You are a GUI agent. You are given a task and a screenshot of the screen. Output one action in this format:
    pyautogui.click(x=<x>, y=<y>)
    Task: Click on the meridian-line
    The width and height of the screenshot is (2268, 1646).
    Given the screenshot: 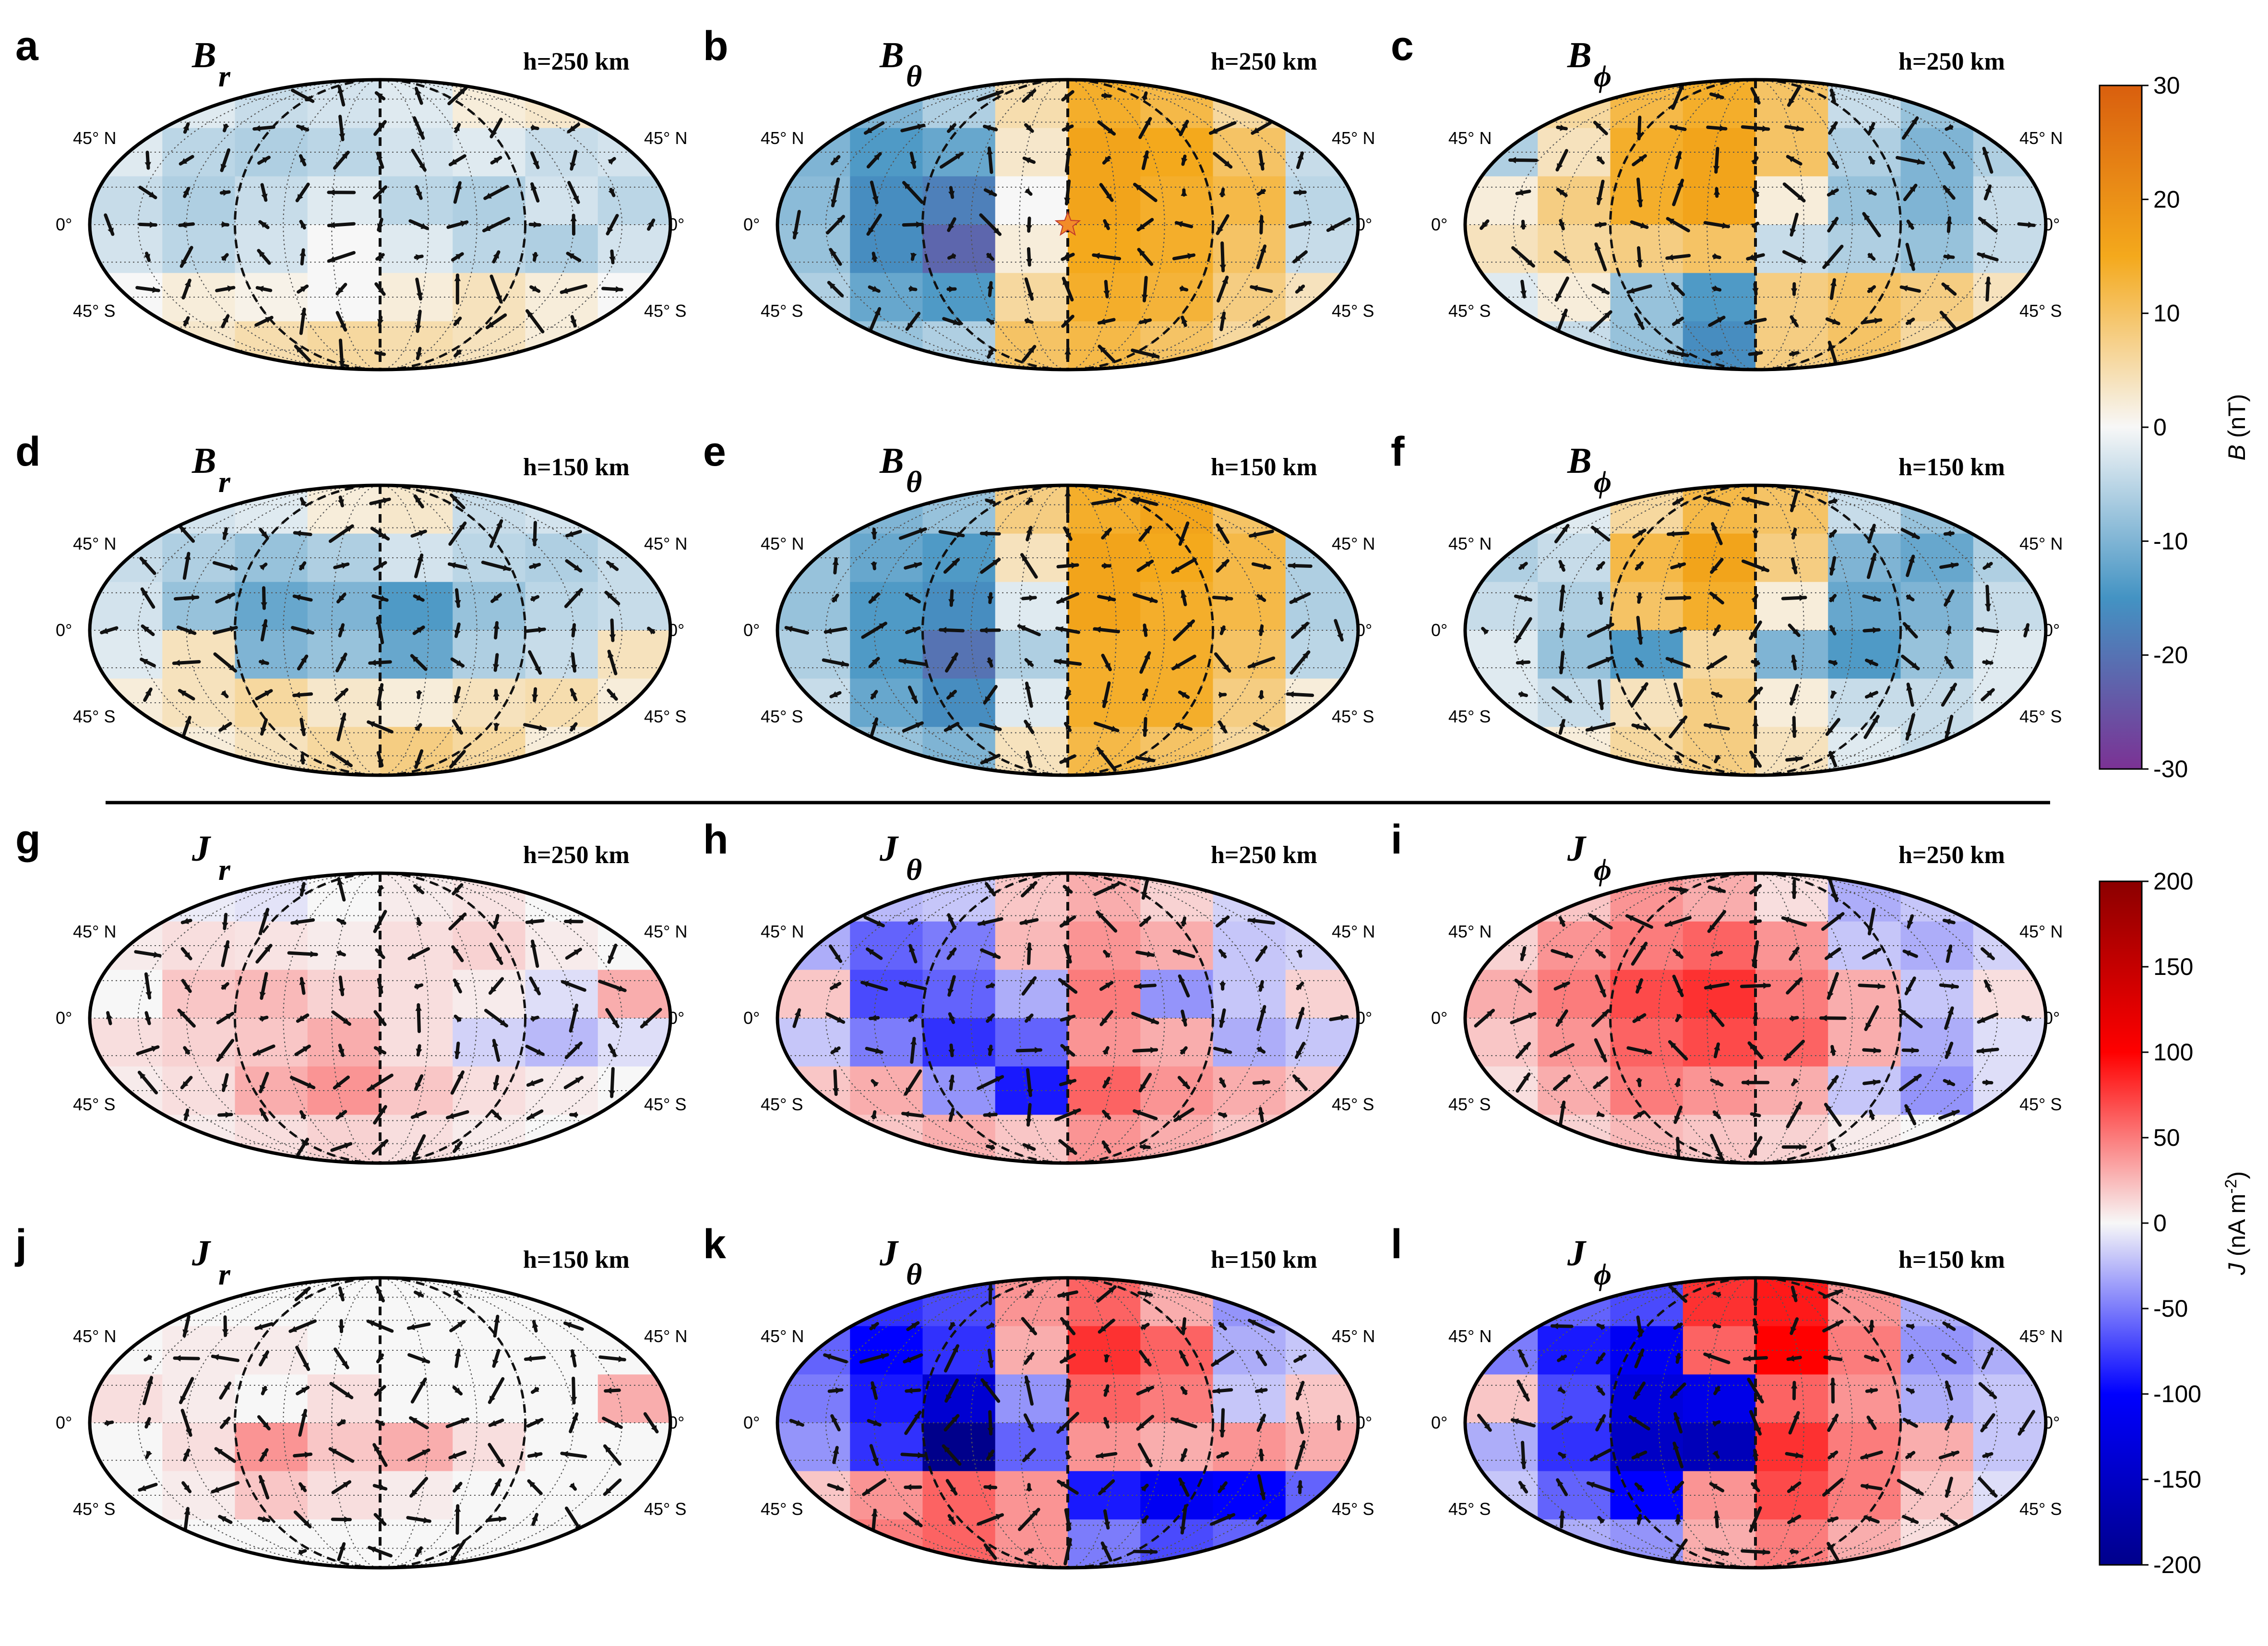 What is the action you would take?
    pyautogui.click(x=1068, y=630)
    